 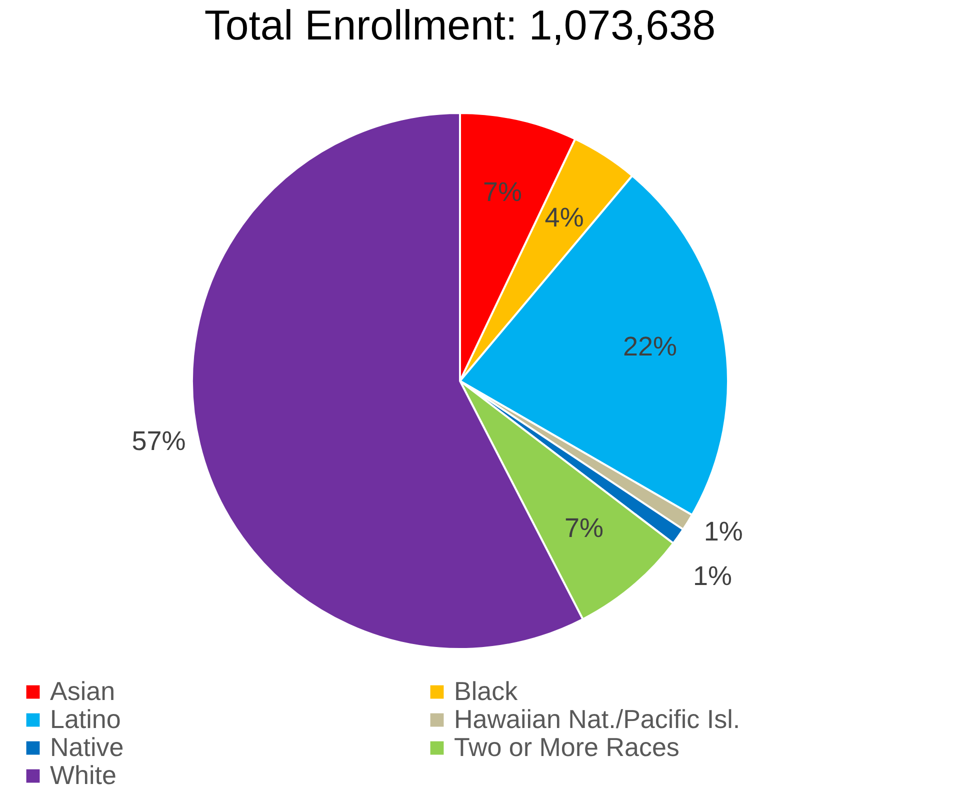 What do you see at coordinates (486, 691) in the screenshot?
I see `legend-label: Black` at bounding box center [486, 691].